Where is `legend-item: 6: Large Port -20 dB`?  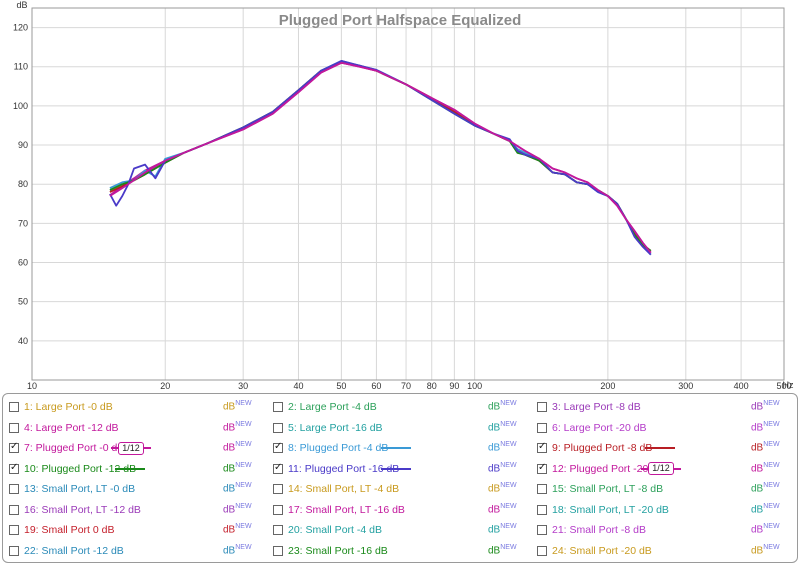
legend-item: 6: Large Port -20 dB is located at coordinates (592, 428).